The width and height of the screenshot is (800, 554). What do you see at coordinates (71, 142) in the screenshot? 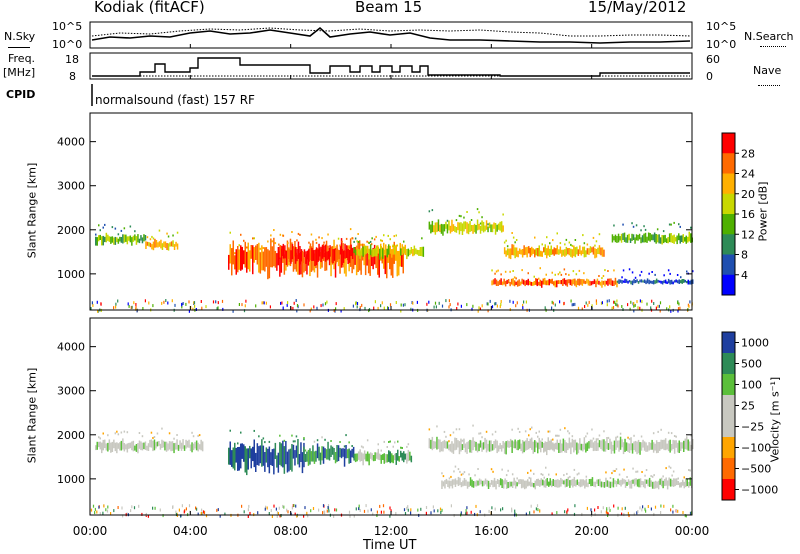
I see `power-ytick-label: 4000` at bounding box center [71, 142].